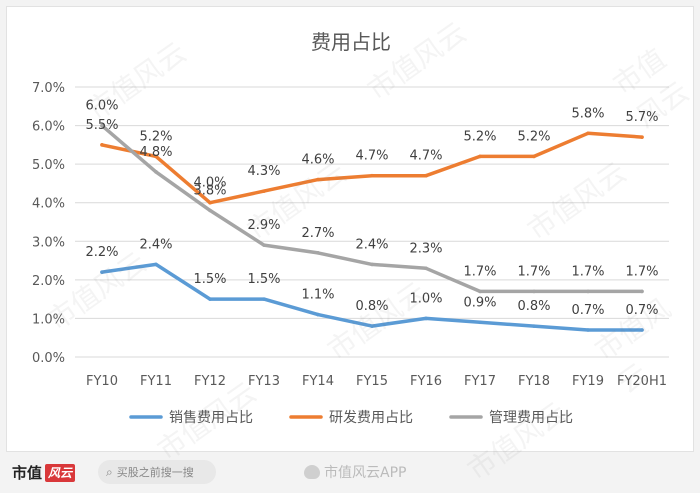  What do you see at coordinates (109, 471) in the screenshot?
I see `search-icon: ⌕` at bounding box center [109, 471].